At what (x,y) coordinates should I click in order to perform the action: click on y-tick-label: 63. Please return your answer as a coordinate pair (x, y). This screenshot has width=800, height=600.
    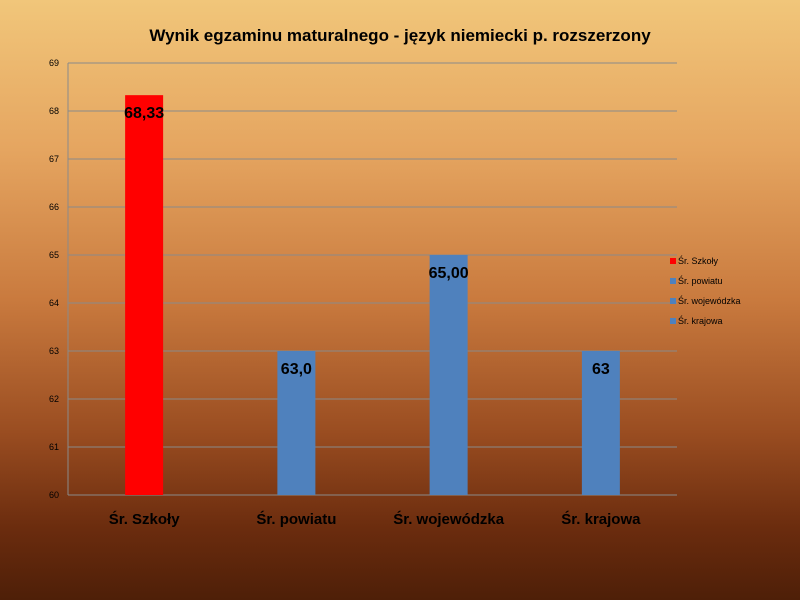
    Looking at the image, I should click on (54, 351).